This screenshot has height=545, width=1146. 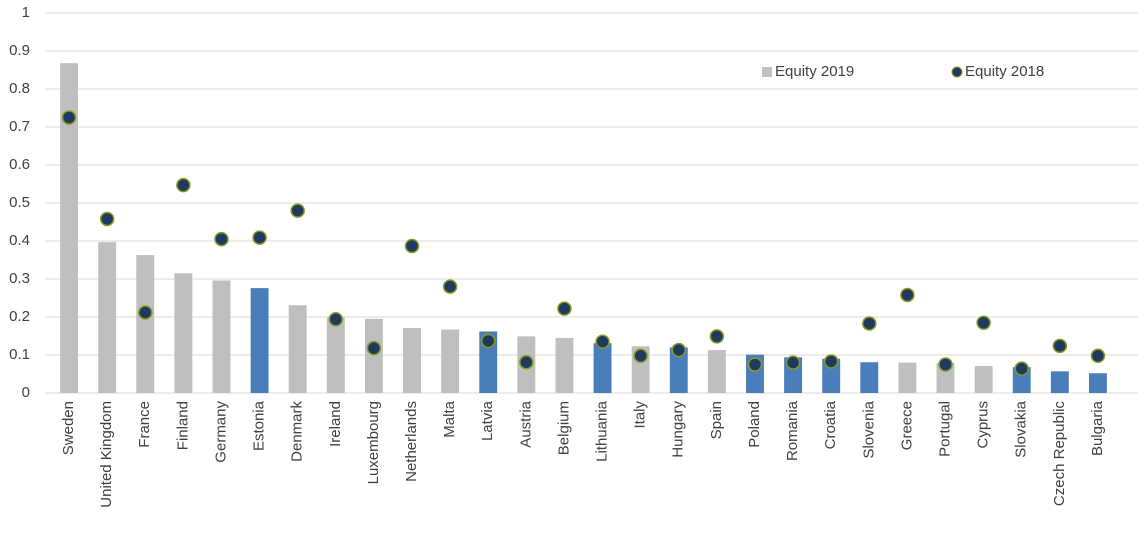 What do you see at coordinates (19, 240) in the screenshot?
I see `y-tick-label: 0.4` at bounding box center [19, 240].